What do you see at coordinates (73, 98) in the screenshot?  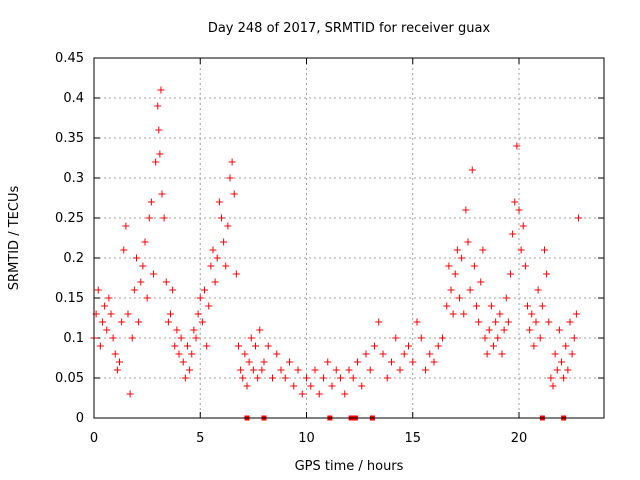 I see `y-tick-label: 0.4` at bounding box center [73, 98].